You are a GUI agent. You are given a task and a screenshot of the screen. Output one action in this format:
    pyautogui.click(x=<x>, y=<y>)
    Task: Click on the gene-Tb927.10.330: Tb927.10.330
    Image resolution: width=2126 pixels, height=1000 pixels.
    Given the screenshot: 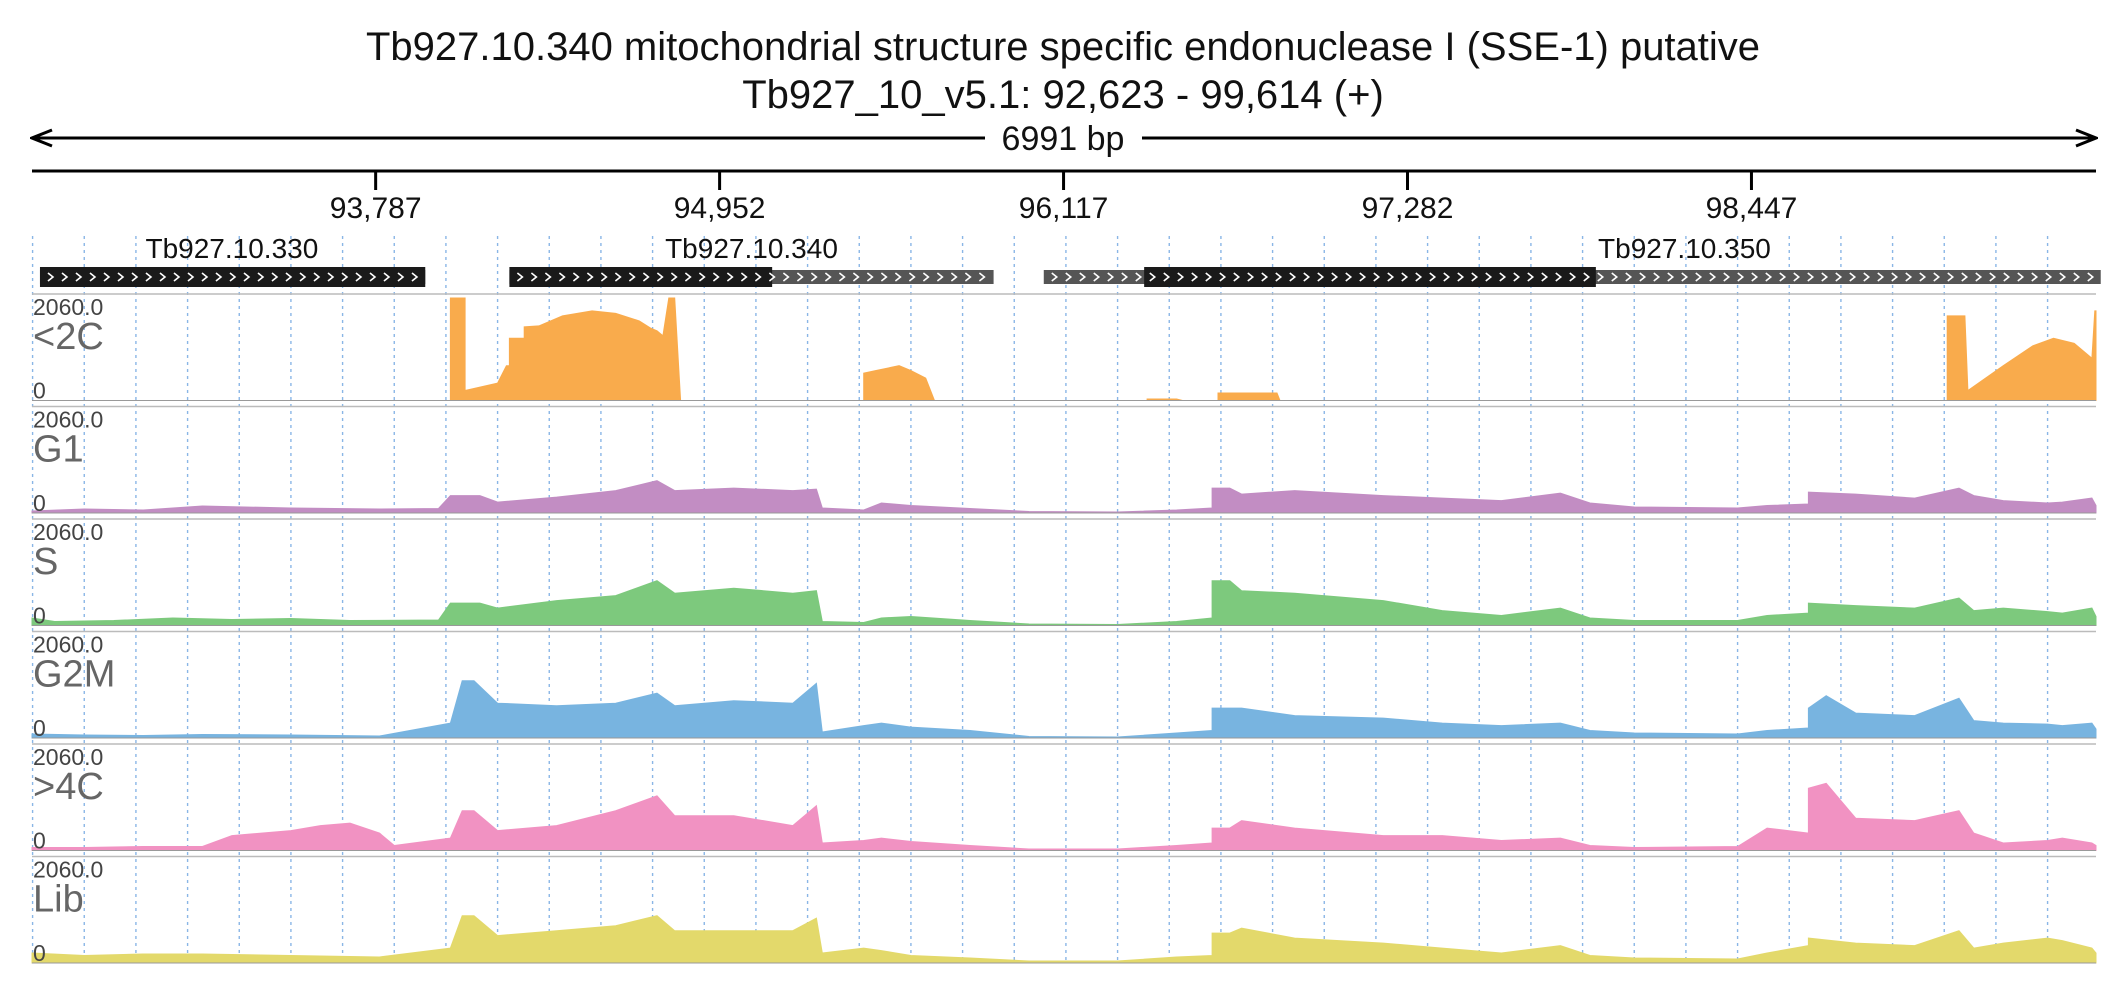 What is the action you would take?
    pyautogui.click(x=232, y=260)
    